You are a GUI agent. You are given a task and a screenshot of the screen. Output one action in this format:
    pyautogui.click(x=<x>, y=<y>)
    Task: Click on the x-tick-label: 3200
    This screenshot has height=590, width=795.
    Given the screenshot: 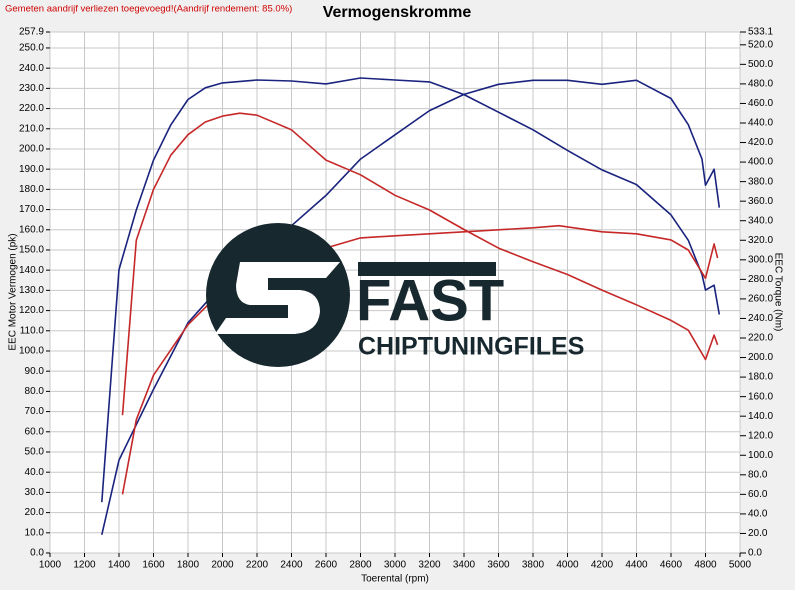 What is the action you would take?
    pyautogui.click(x=429, y=565)
    